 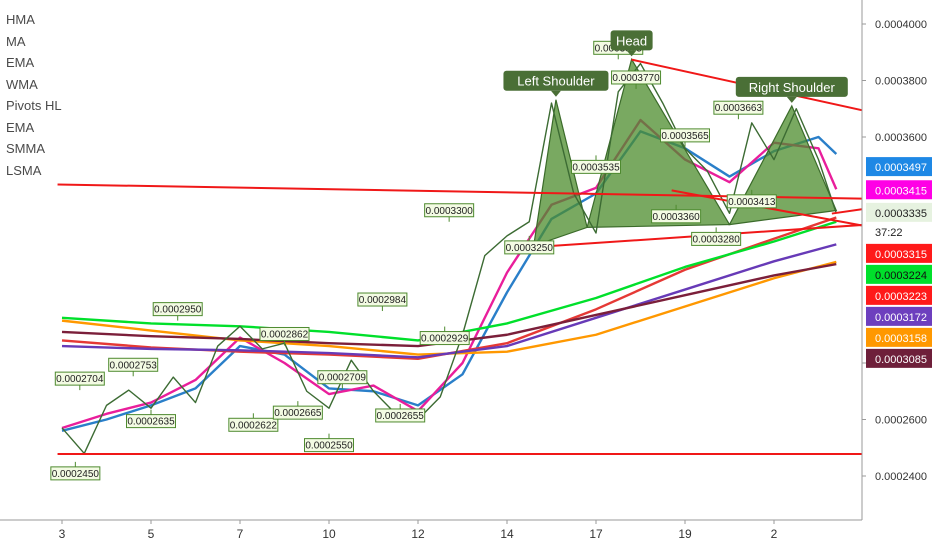 I want to click on pattern-label-text: Right Shoulder, so click(x=792, y=87).